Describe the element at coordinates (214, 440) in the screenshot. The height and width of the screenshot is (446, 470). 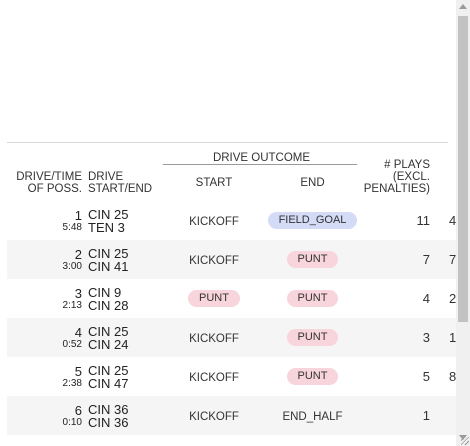
I see `drive-start-cell` at that location.